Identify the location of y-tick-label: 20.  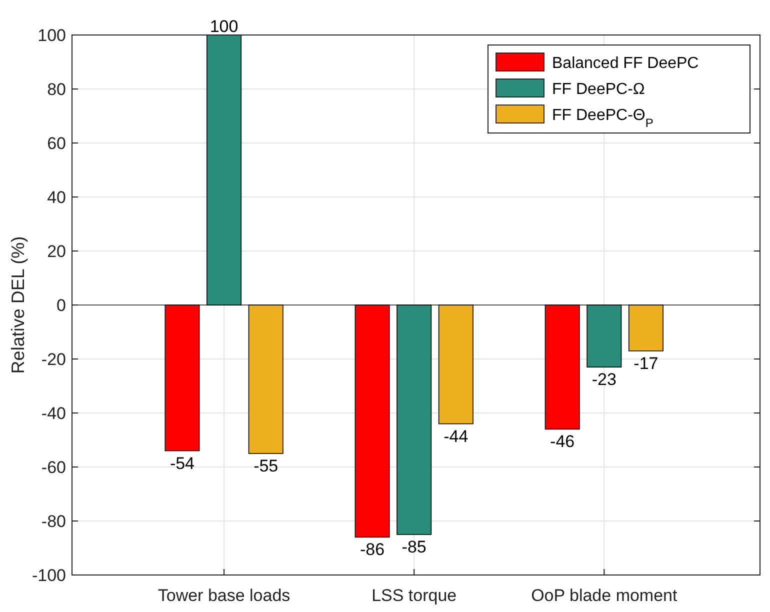
(56, 251).